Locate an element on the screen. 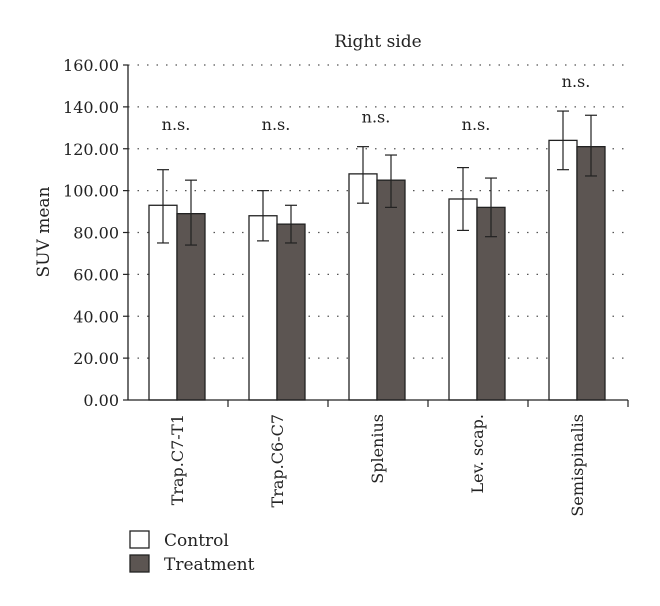 The width and height of the screenshot is (660, 606). y-tick-label: 40.00 is located at coordinates (96, 316).